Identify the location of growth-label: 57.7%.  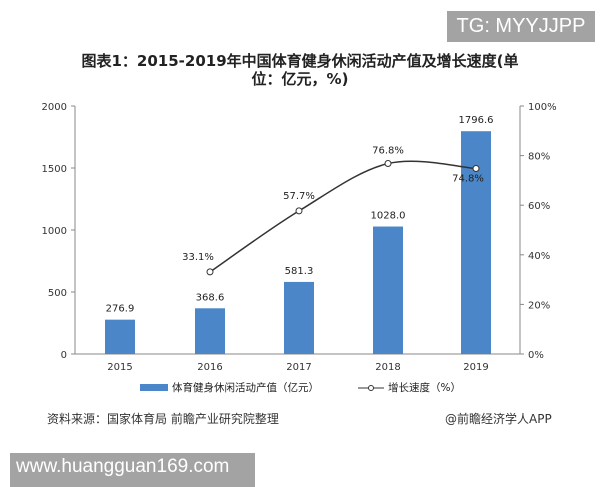
(299, 196).